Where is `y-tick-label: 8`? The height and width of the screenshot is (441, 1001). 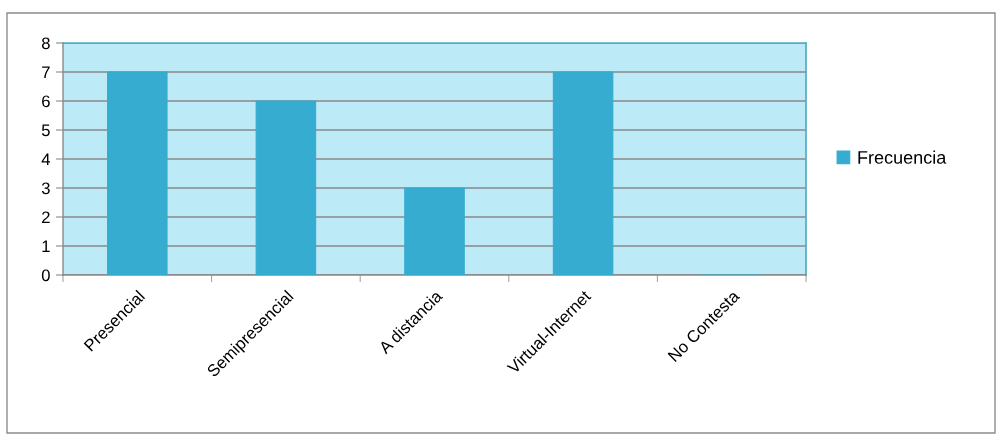
y-tick-label: 8 is located at coordinates (45, 43).